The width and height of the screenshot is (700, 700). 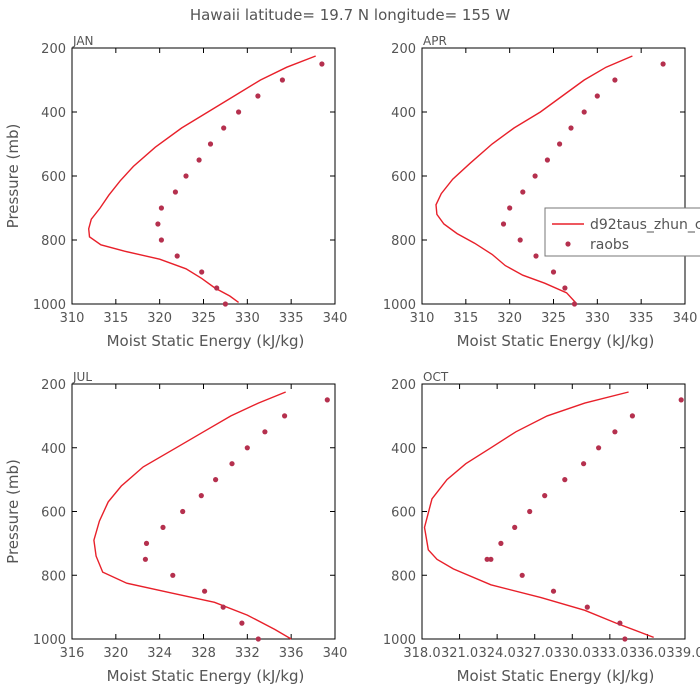 What do you see at coordinates (609, 653) in the screenshot?
I see `x-tick-label: 333.0` at bounding box center [609, 653].